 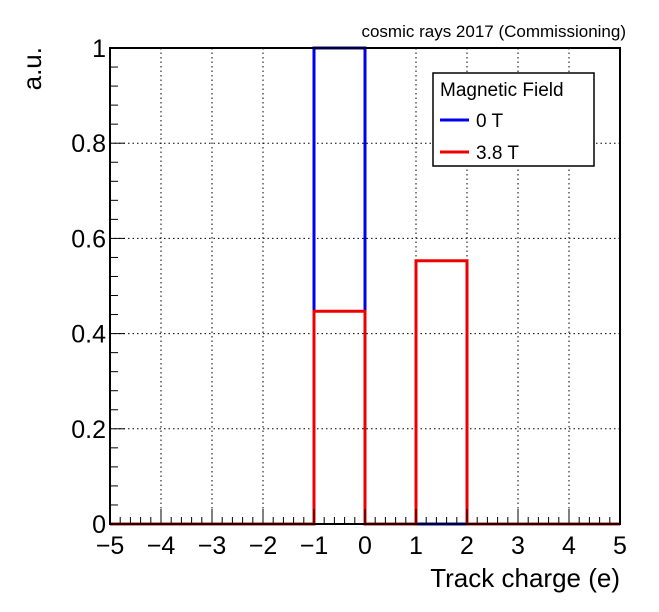 What do you see at coordinates (620, 546) in the screenshot?
I see `x-tick-label: 5` at bounding box center [620, 546].